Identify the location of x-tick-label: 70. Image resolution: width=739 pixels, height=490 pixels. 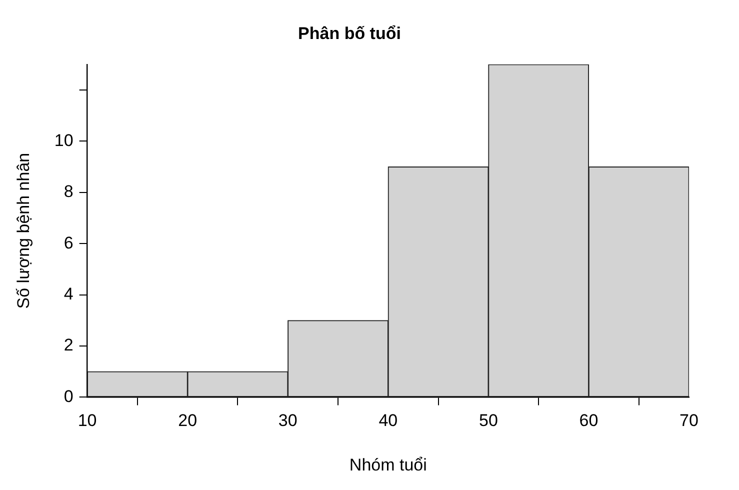
(689, 420).